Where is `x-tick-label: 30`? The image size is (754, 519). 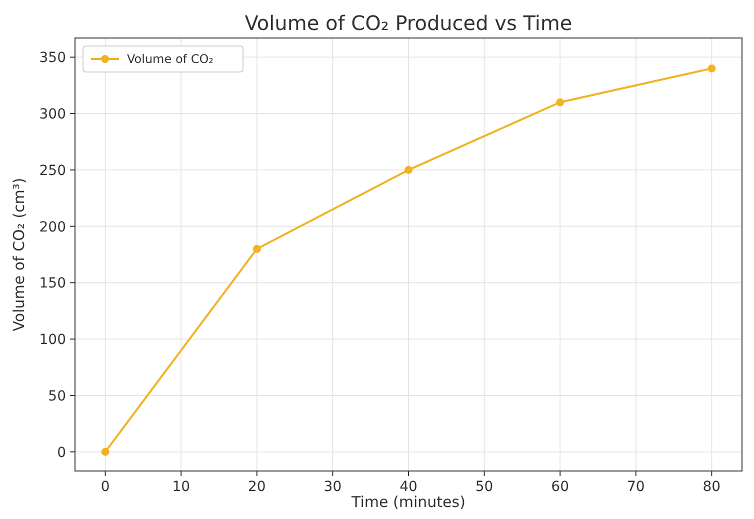 x-tick-label: 30 is located at coordinates (333, 487).